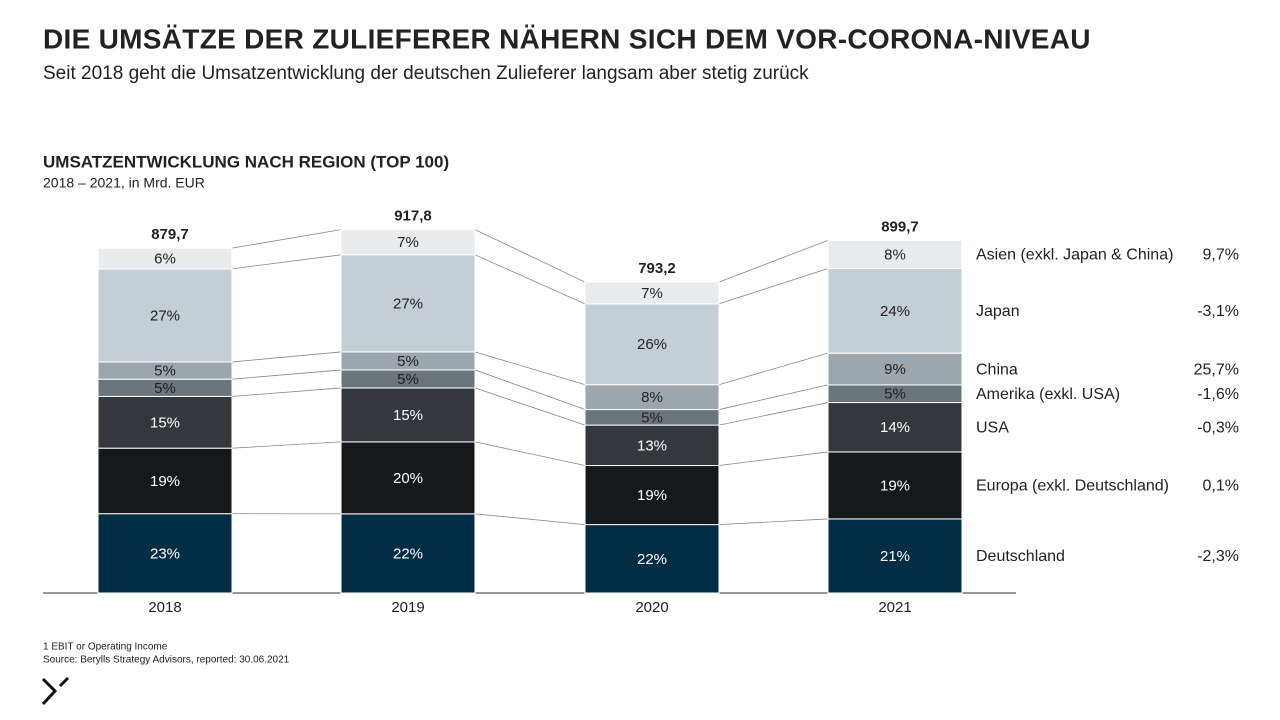 The image size is (1280, 720). I want to click on segment-label: 24%, so click(895, 311).